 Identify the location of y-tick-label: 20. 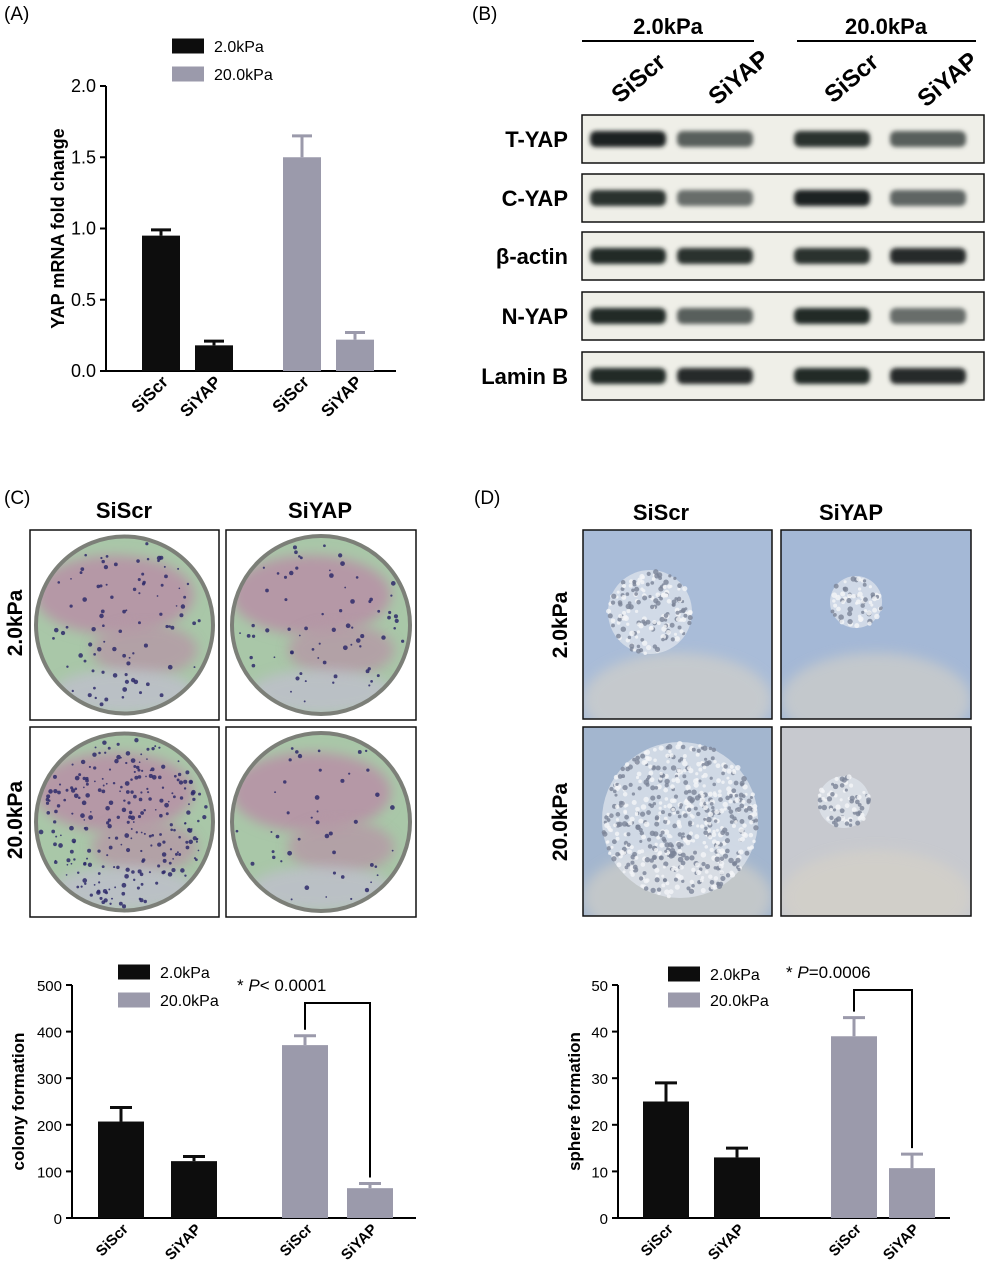
(599, 1126).